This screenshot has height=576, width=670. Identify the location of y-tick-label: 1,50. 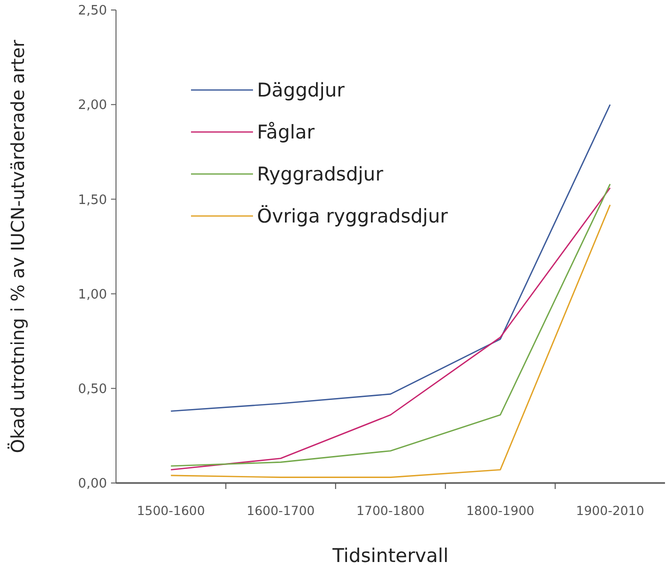
(92, 200).